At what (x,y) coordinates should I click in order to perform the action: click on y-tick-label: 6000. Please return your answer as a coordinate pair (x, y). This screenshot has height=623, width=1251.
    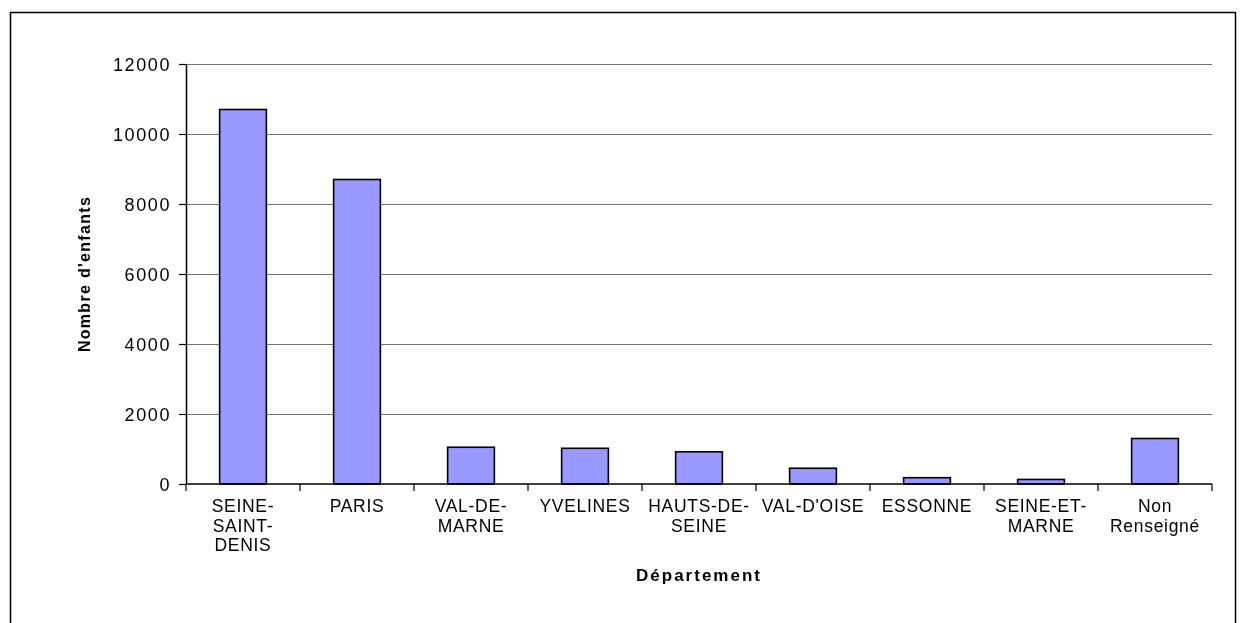
    Looking at the image, I should click on (147, 274).